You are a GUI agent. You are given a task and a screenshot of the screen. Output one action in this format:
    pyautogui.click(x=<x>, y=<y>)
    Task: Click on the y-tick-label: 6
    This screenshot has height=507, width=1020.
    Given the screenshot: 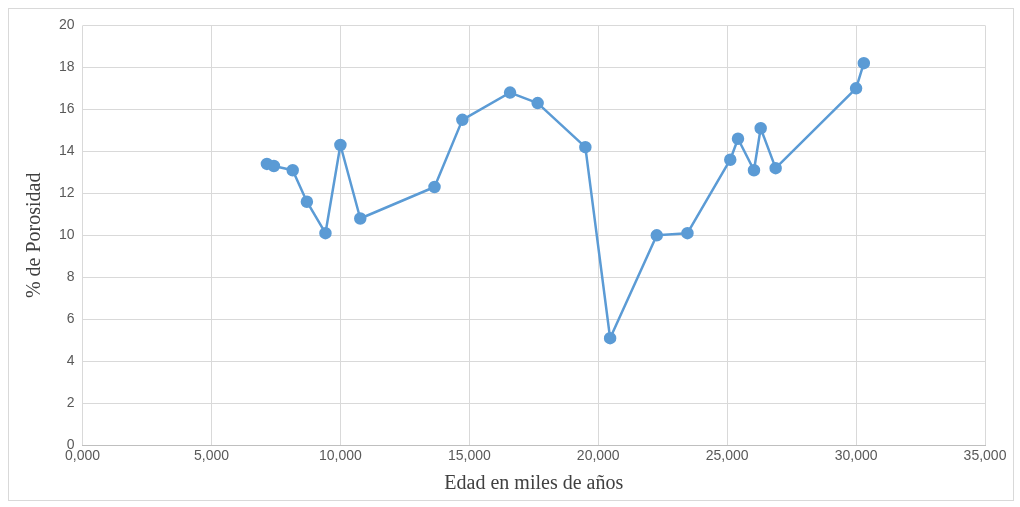 What is the action you would take?
    pyautogui.click(x=70, y=318)
    